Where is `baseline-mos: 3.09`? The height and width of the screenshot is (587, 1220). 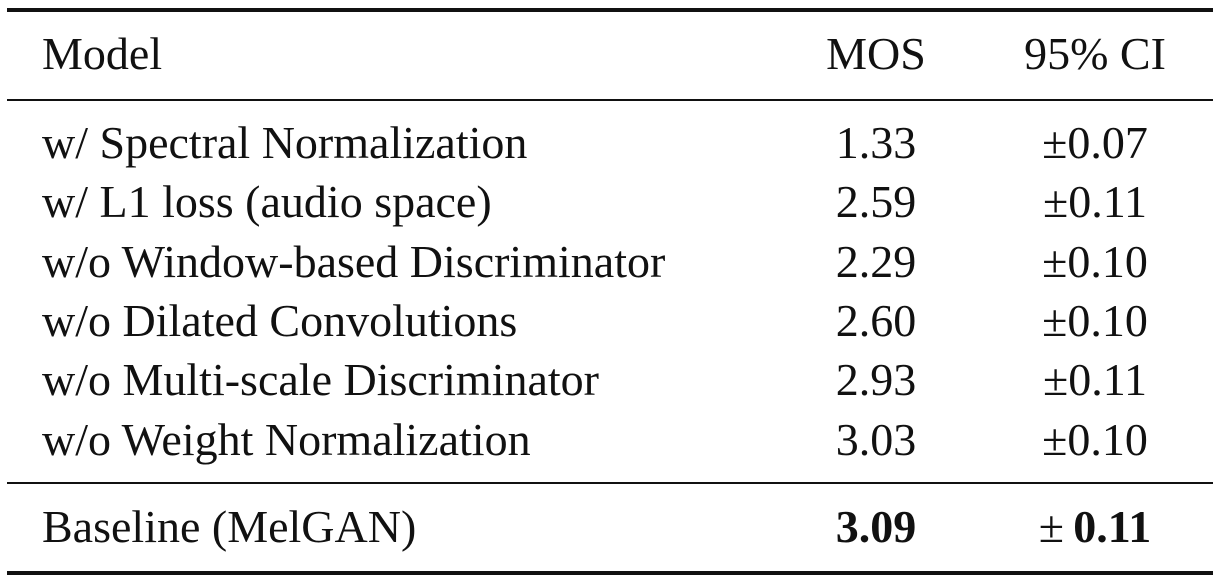 baseline-mos: 3.09 is located at coordinates (876, 527).